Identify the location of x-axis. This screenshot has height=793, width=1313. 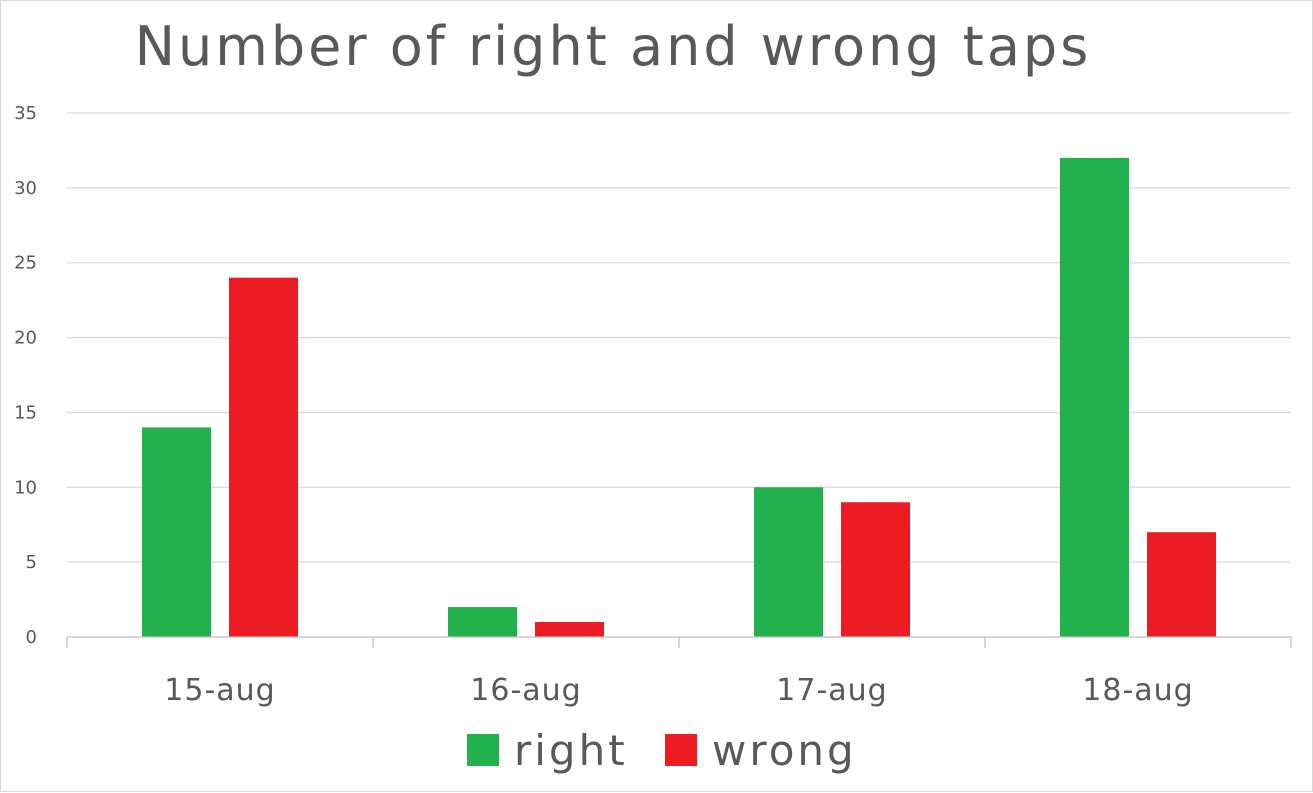
(679, 642).